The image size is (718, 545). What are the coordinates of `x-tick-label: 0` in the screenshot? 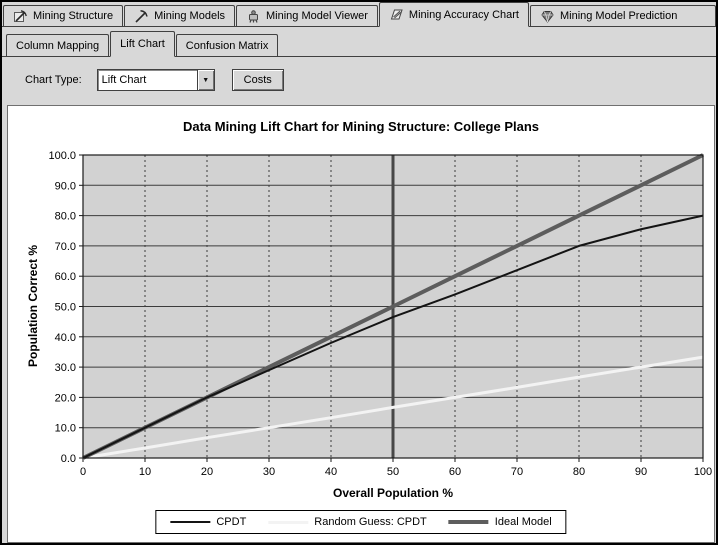 It's located at (83, 472).